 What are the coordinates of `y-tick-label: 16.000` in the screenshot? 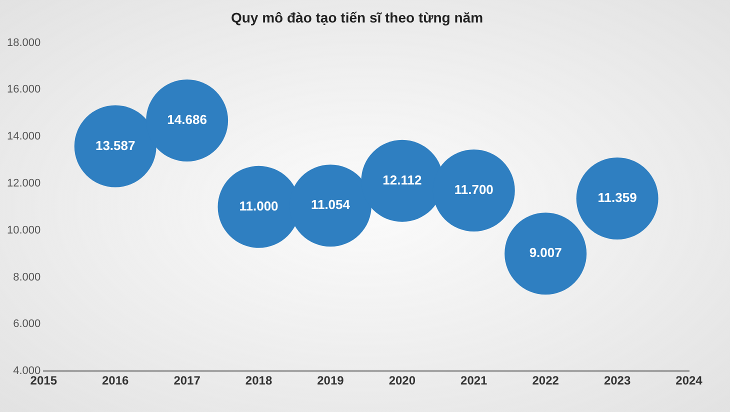 It's located at (23, 90).